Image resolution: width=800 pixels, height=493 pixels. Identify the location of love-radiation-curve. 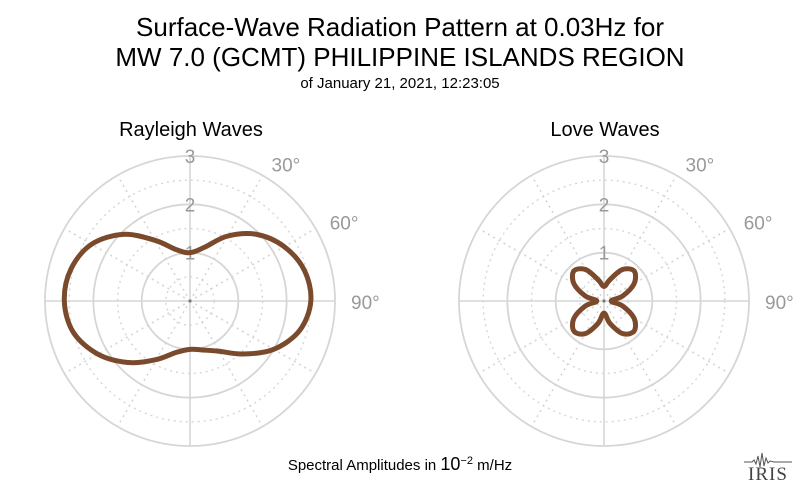
(604, 301).